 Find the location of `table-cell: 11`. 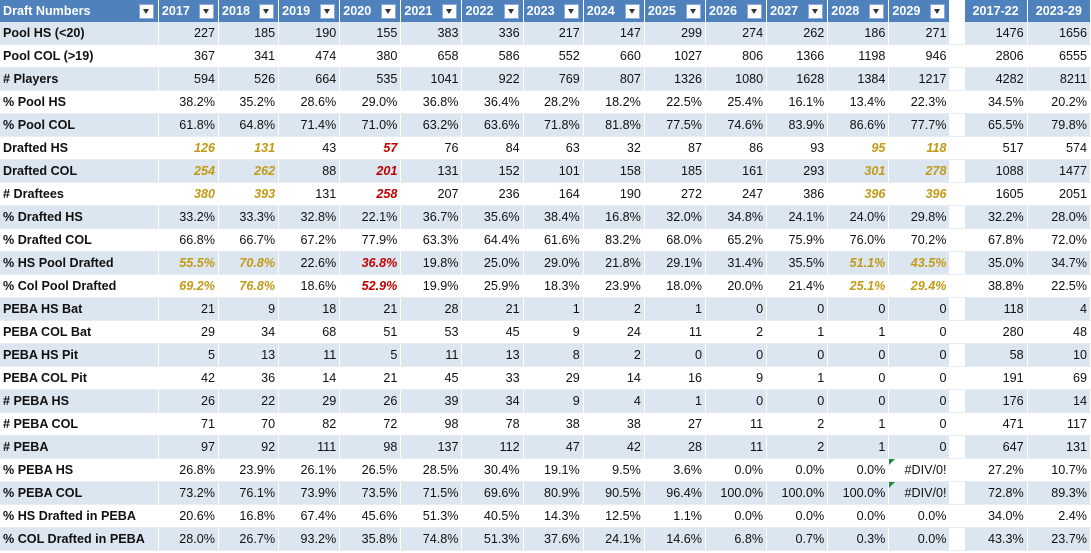

table-cell: 11 is located at coordinates (736, 447).